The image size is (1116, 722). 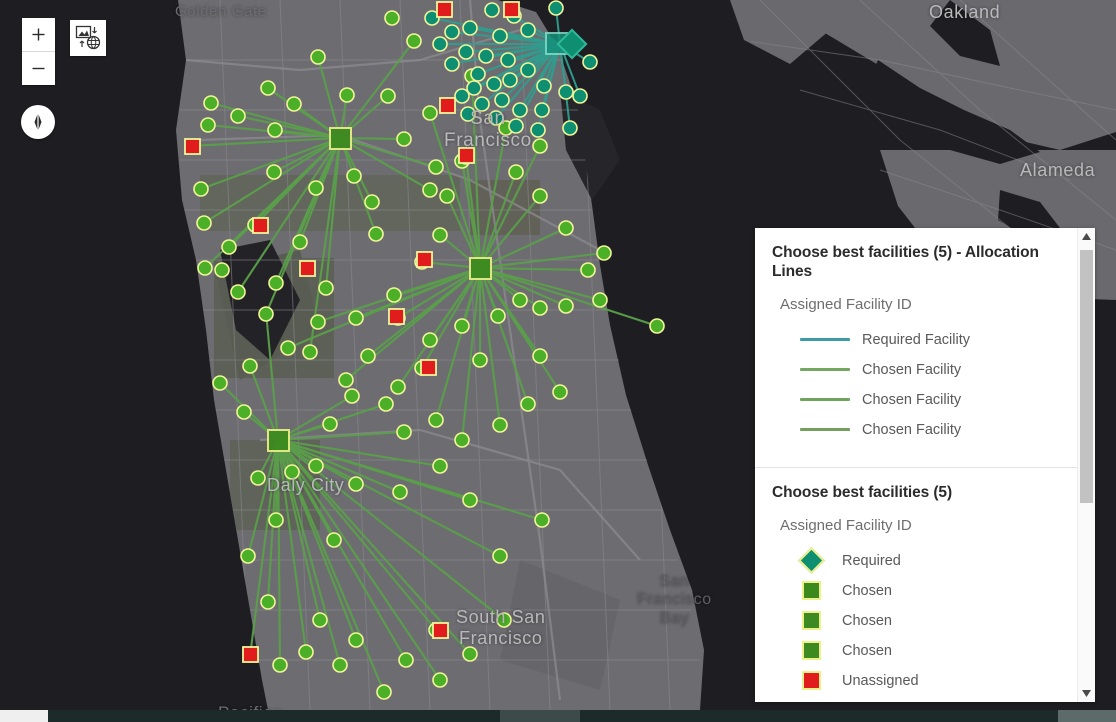 I want to click on legend-items-list: Required Chosen Chosen, so click(x=914, y=621).